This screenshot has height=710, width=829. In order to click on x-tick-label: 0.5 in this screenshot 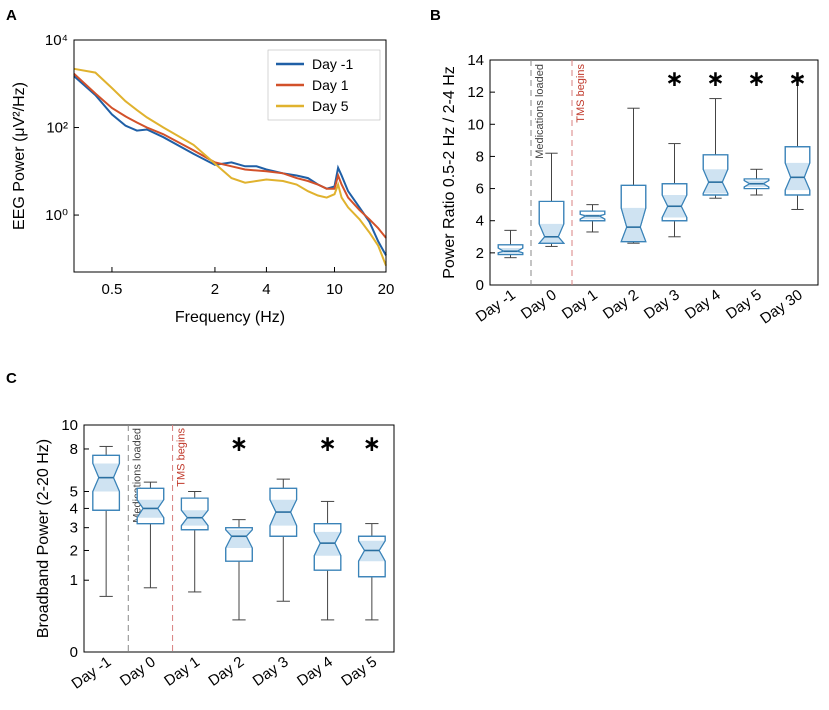, I will do `click(112, 289)`.